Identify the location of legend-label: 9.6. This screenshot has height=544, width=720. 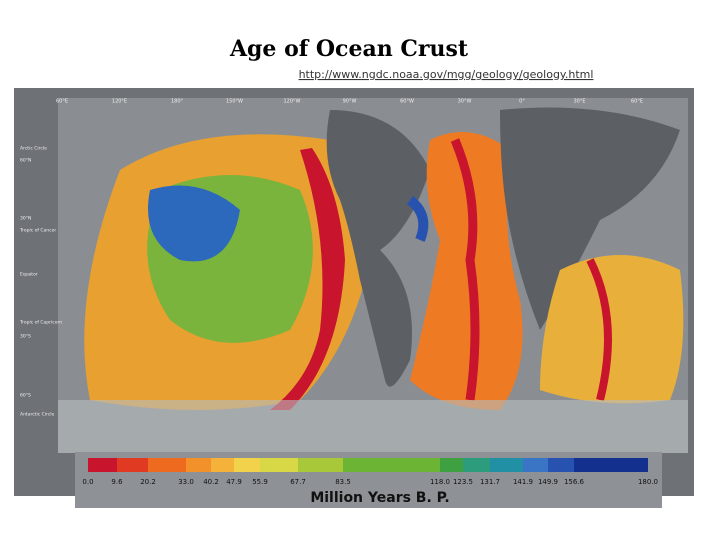
(117, 482).